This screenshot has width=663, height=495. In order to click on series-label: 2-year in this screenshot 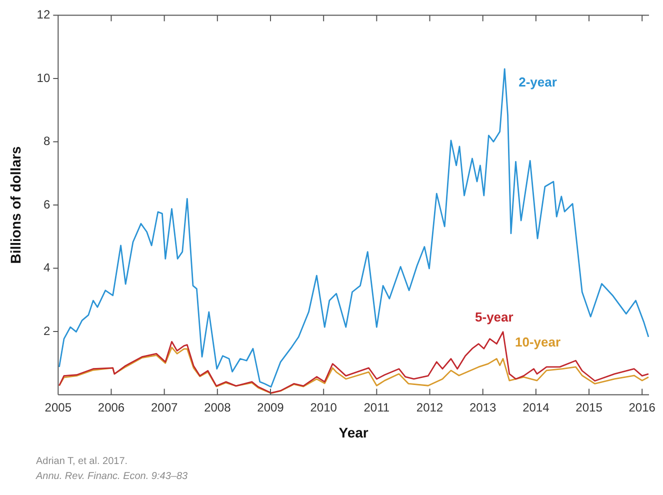, I will do `click(537, 82)`.